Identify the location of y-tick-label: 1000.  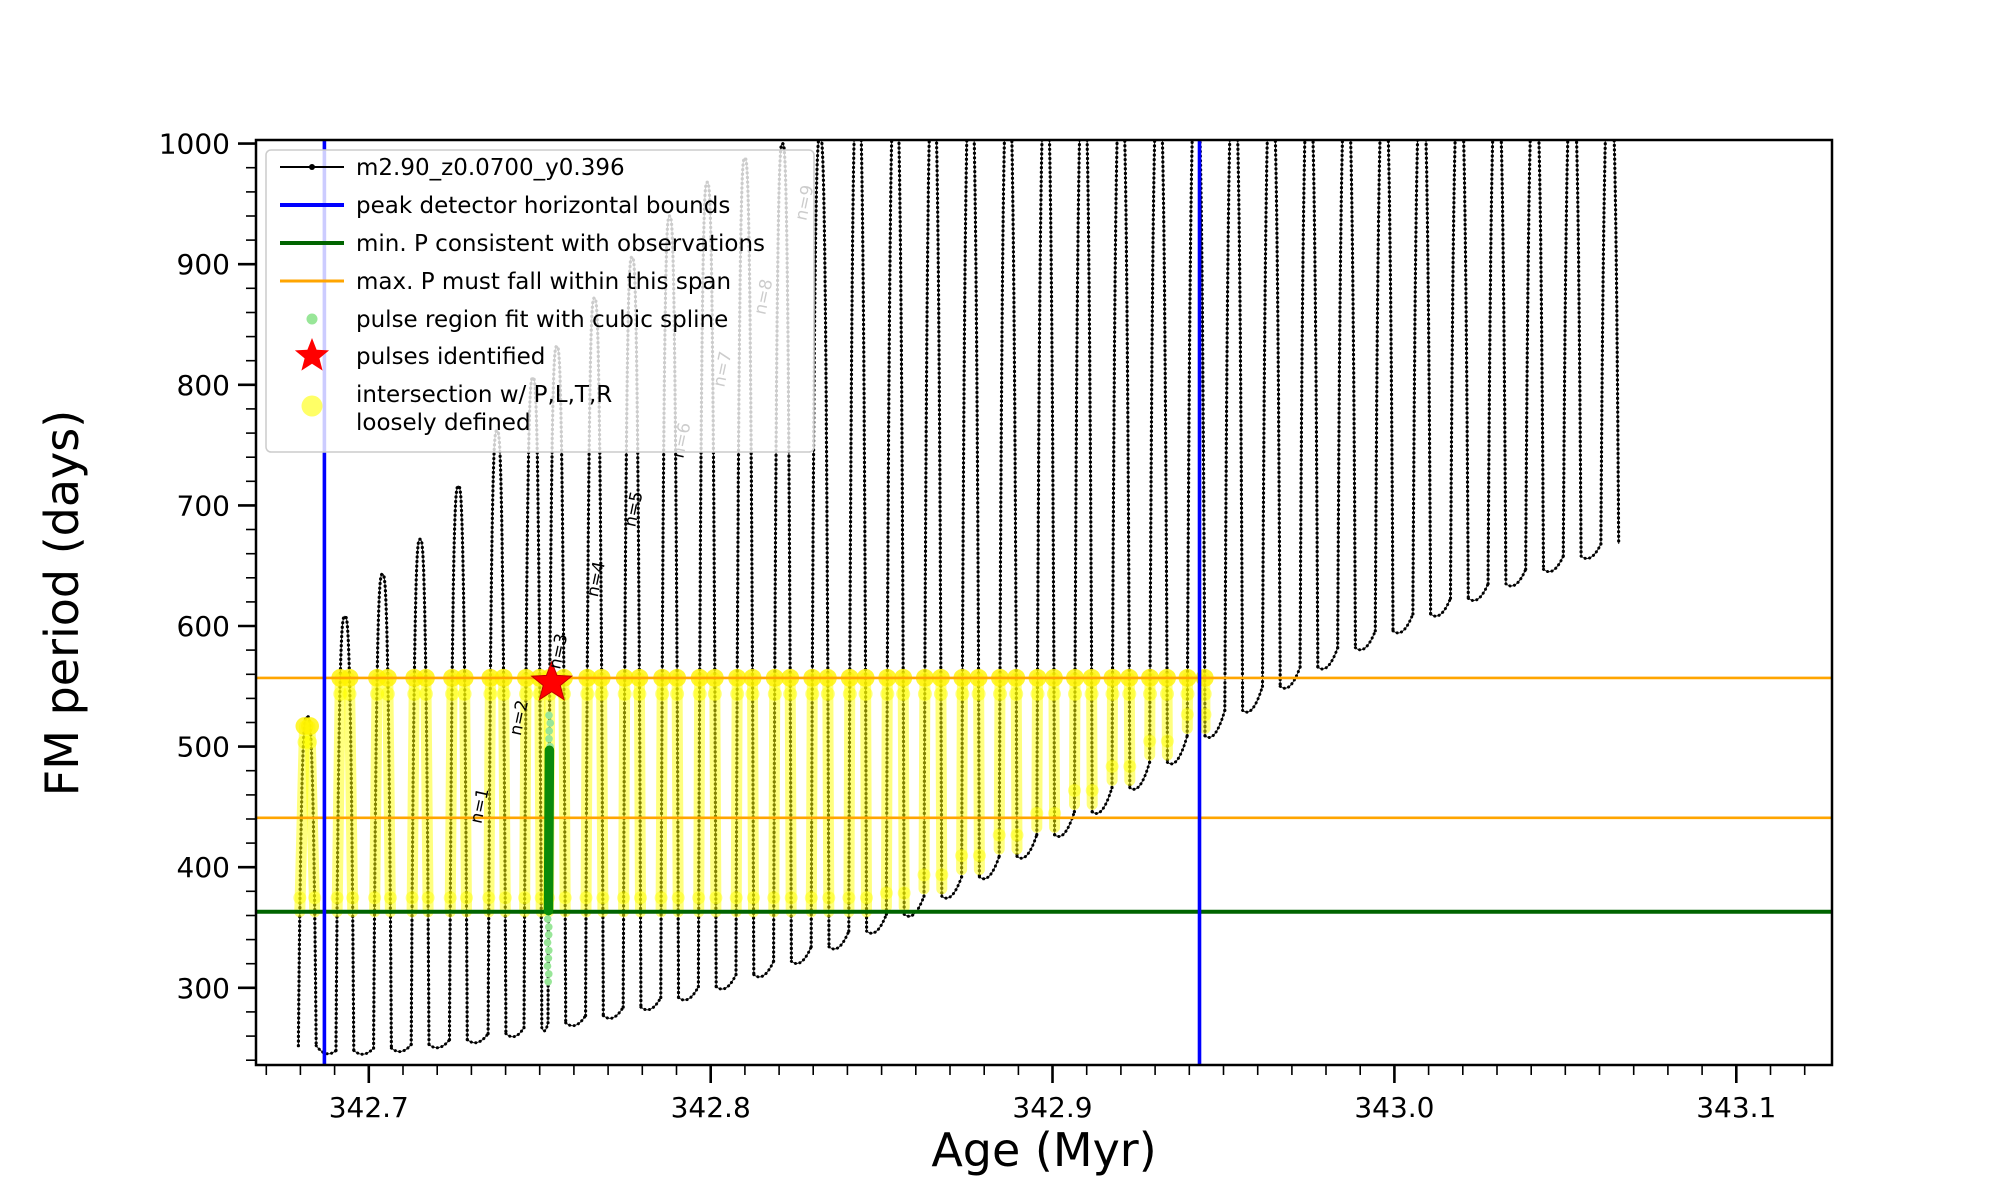
(194, 144).